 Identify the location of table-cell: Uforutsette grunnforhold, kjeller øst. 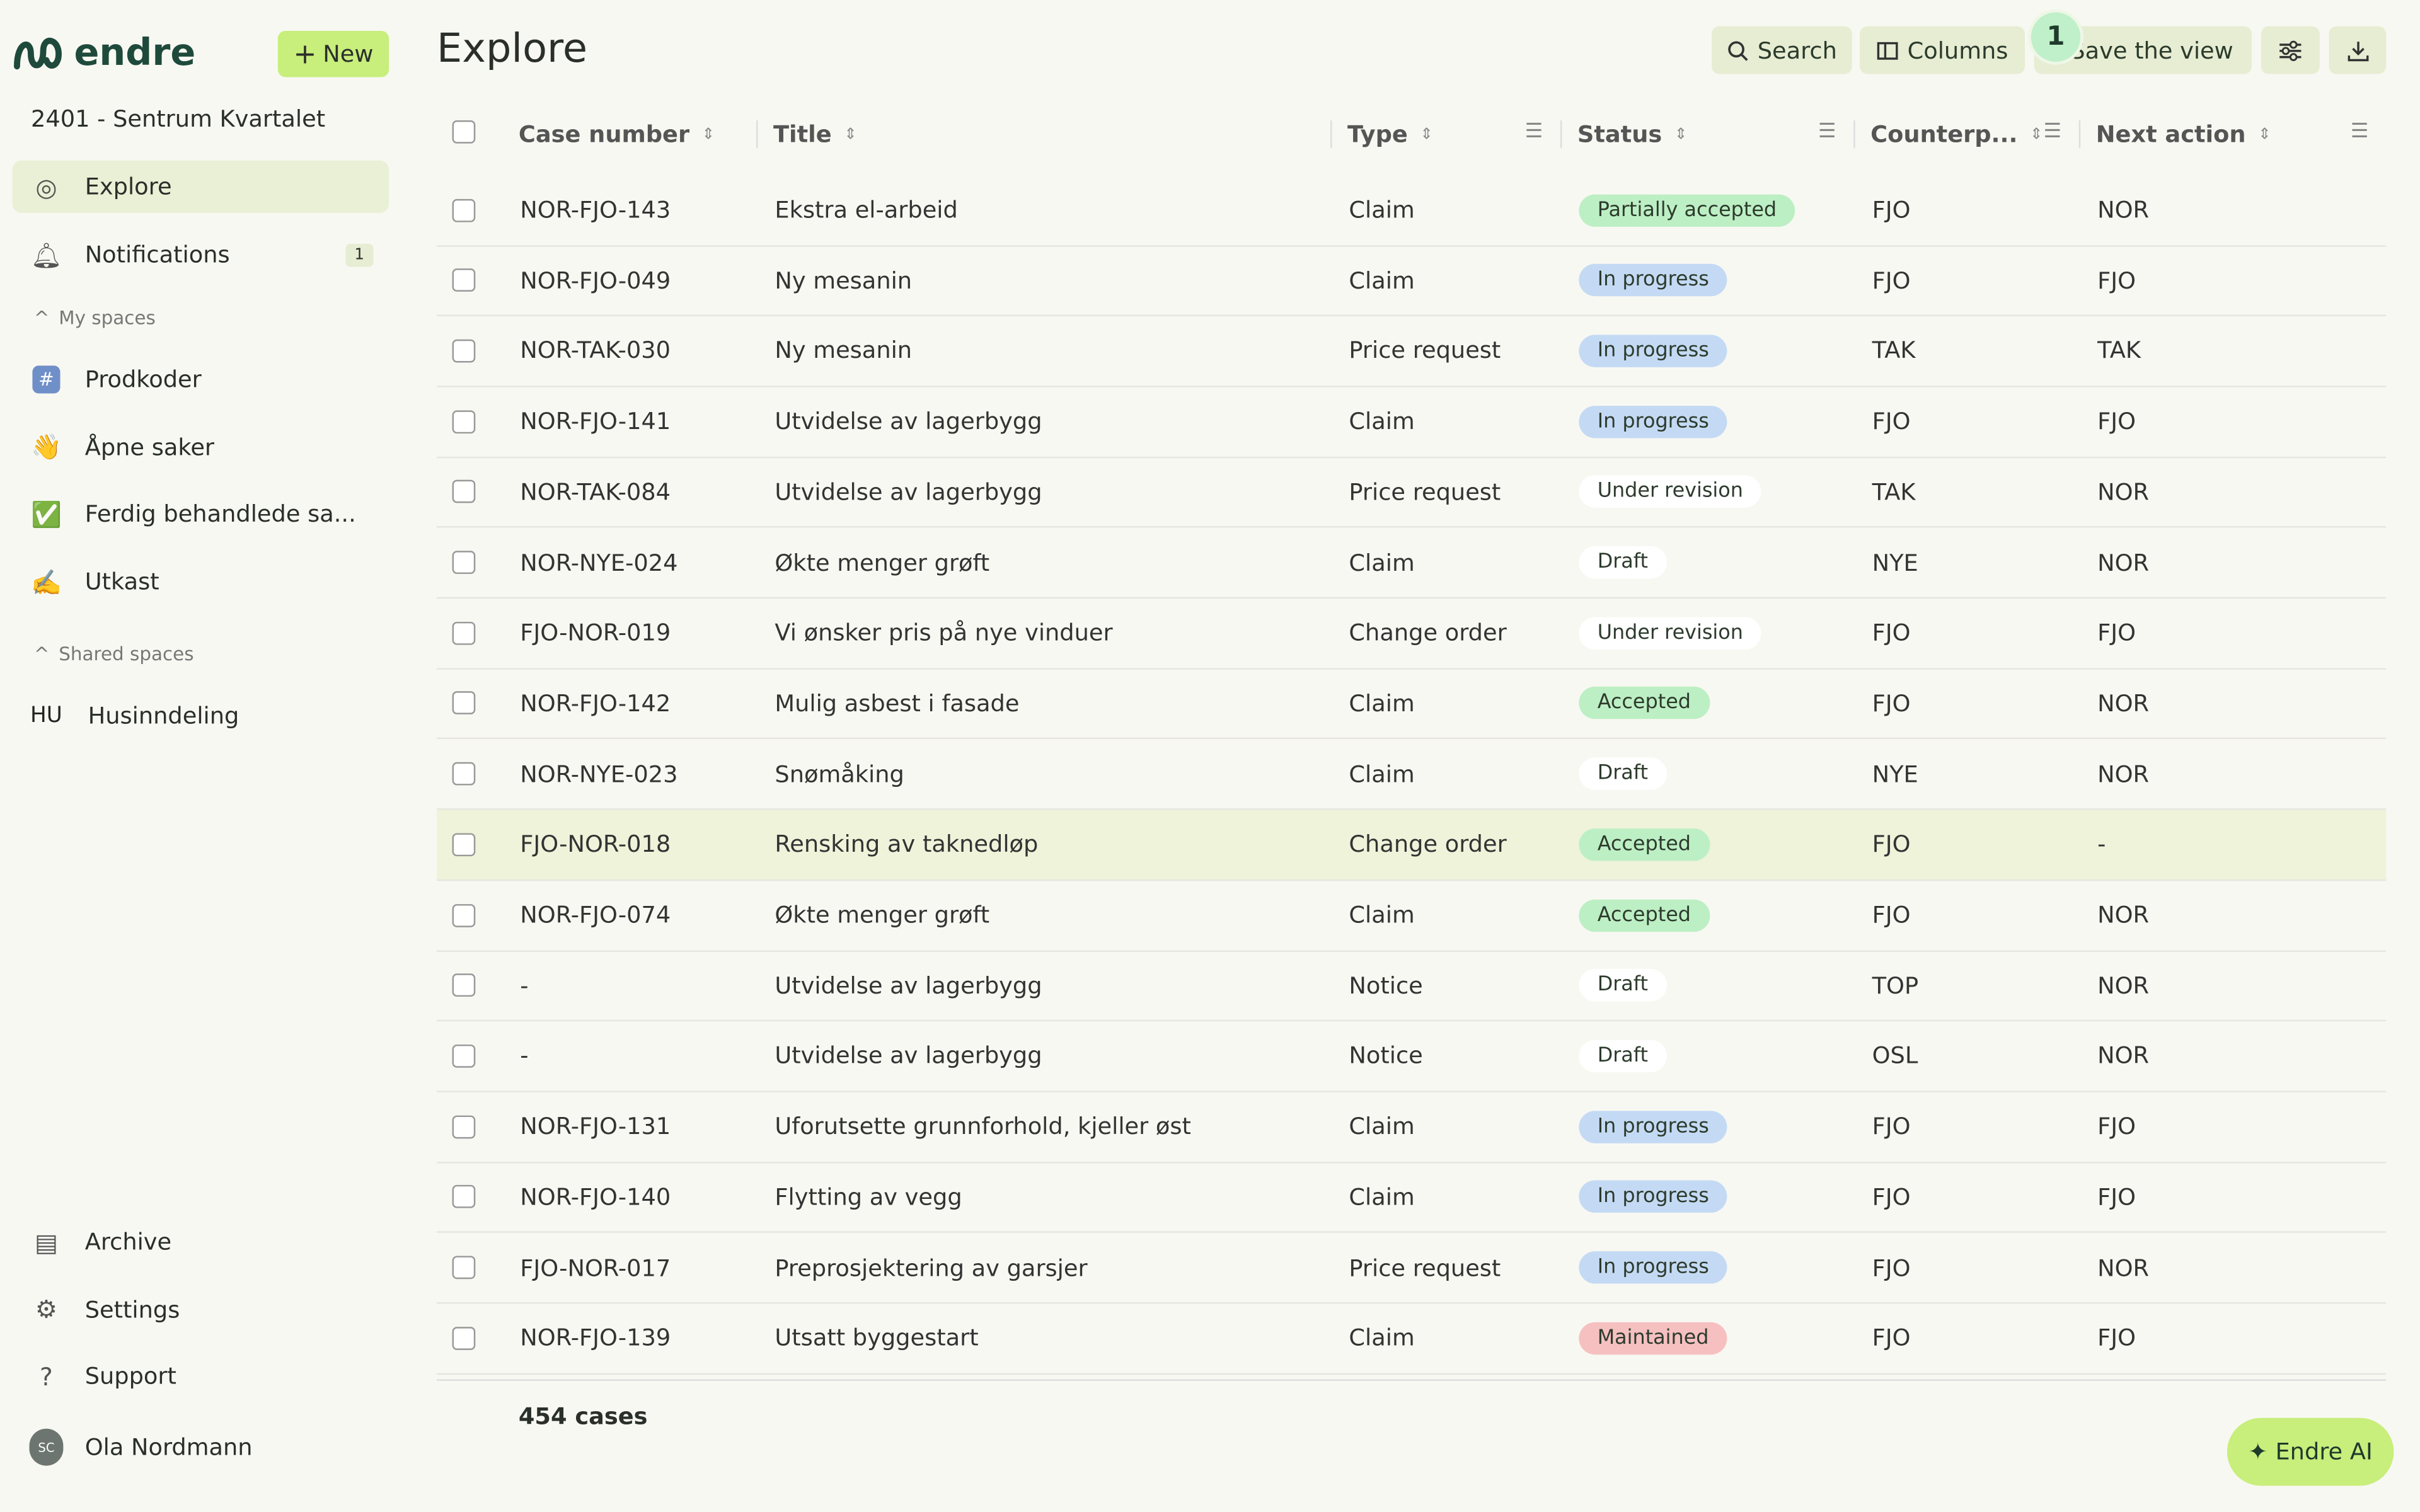
(983, 1126).